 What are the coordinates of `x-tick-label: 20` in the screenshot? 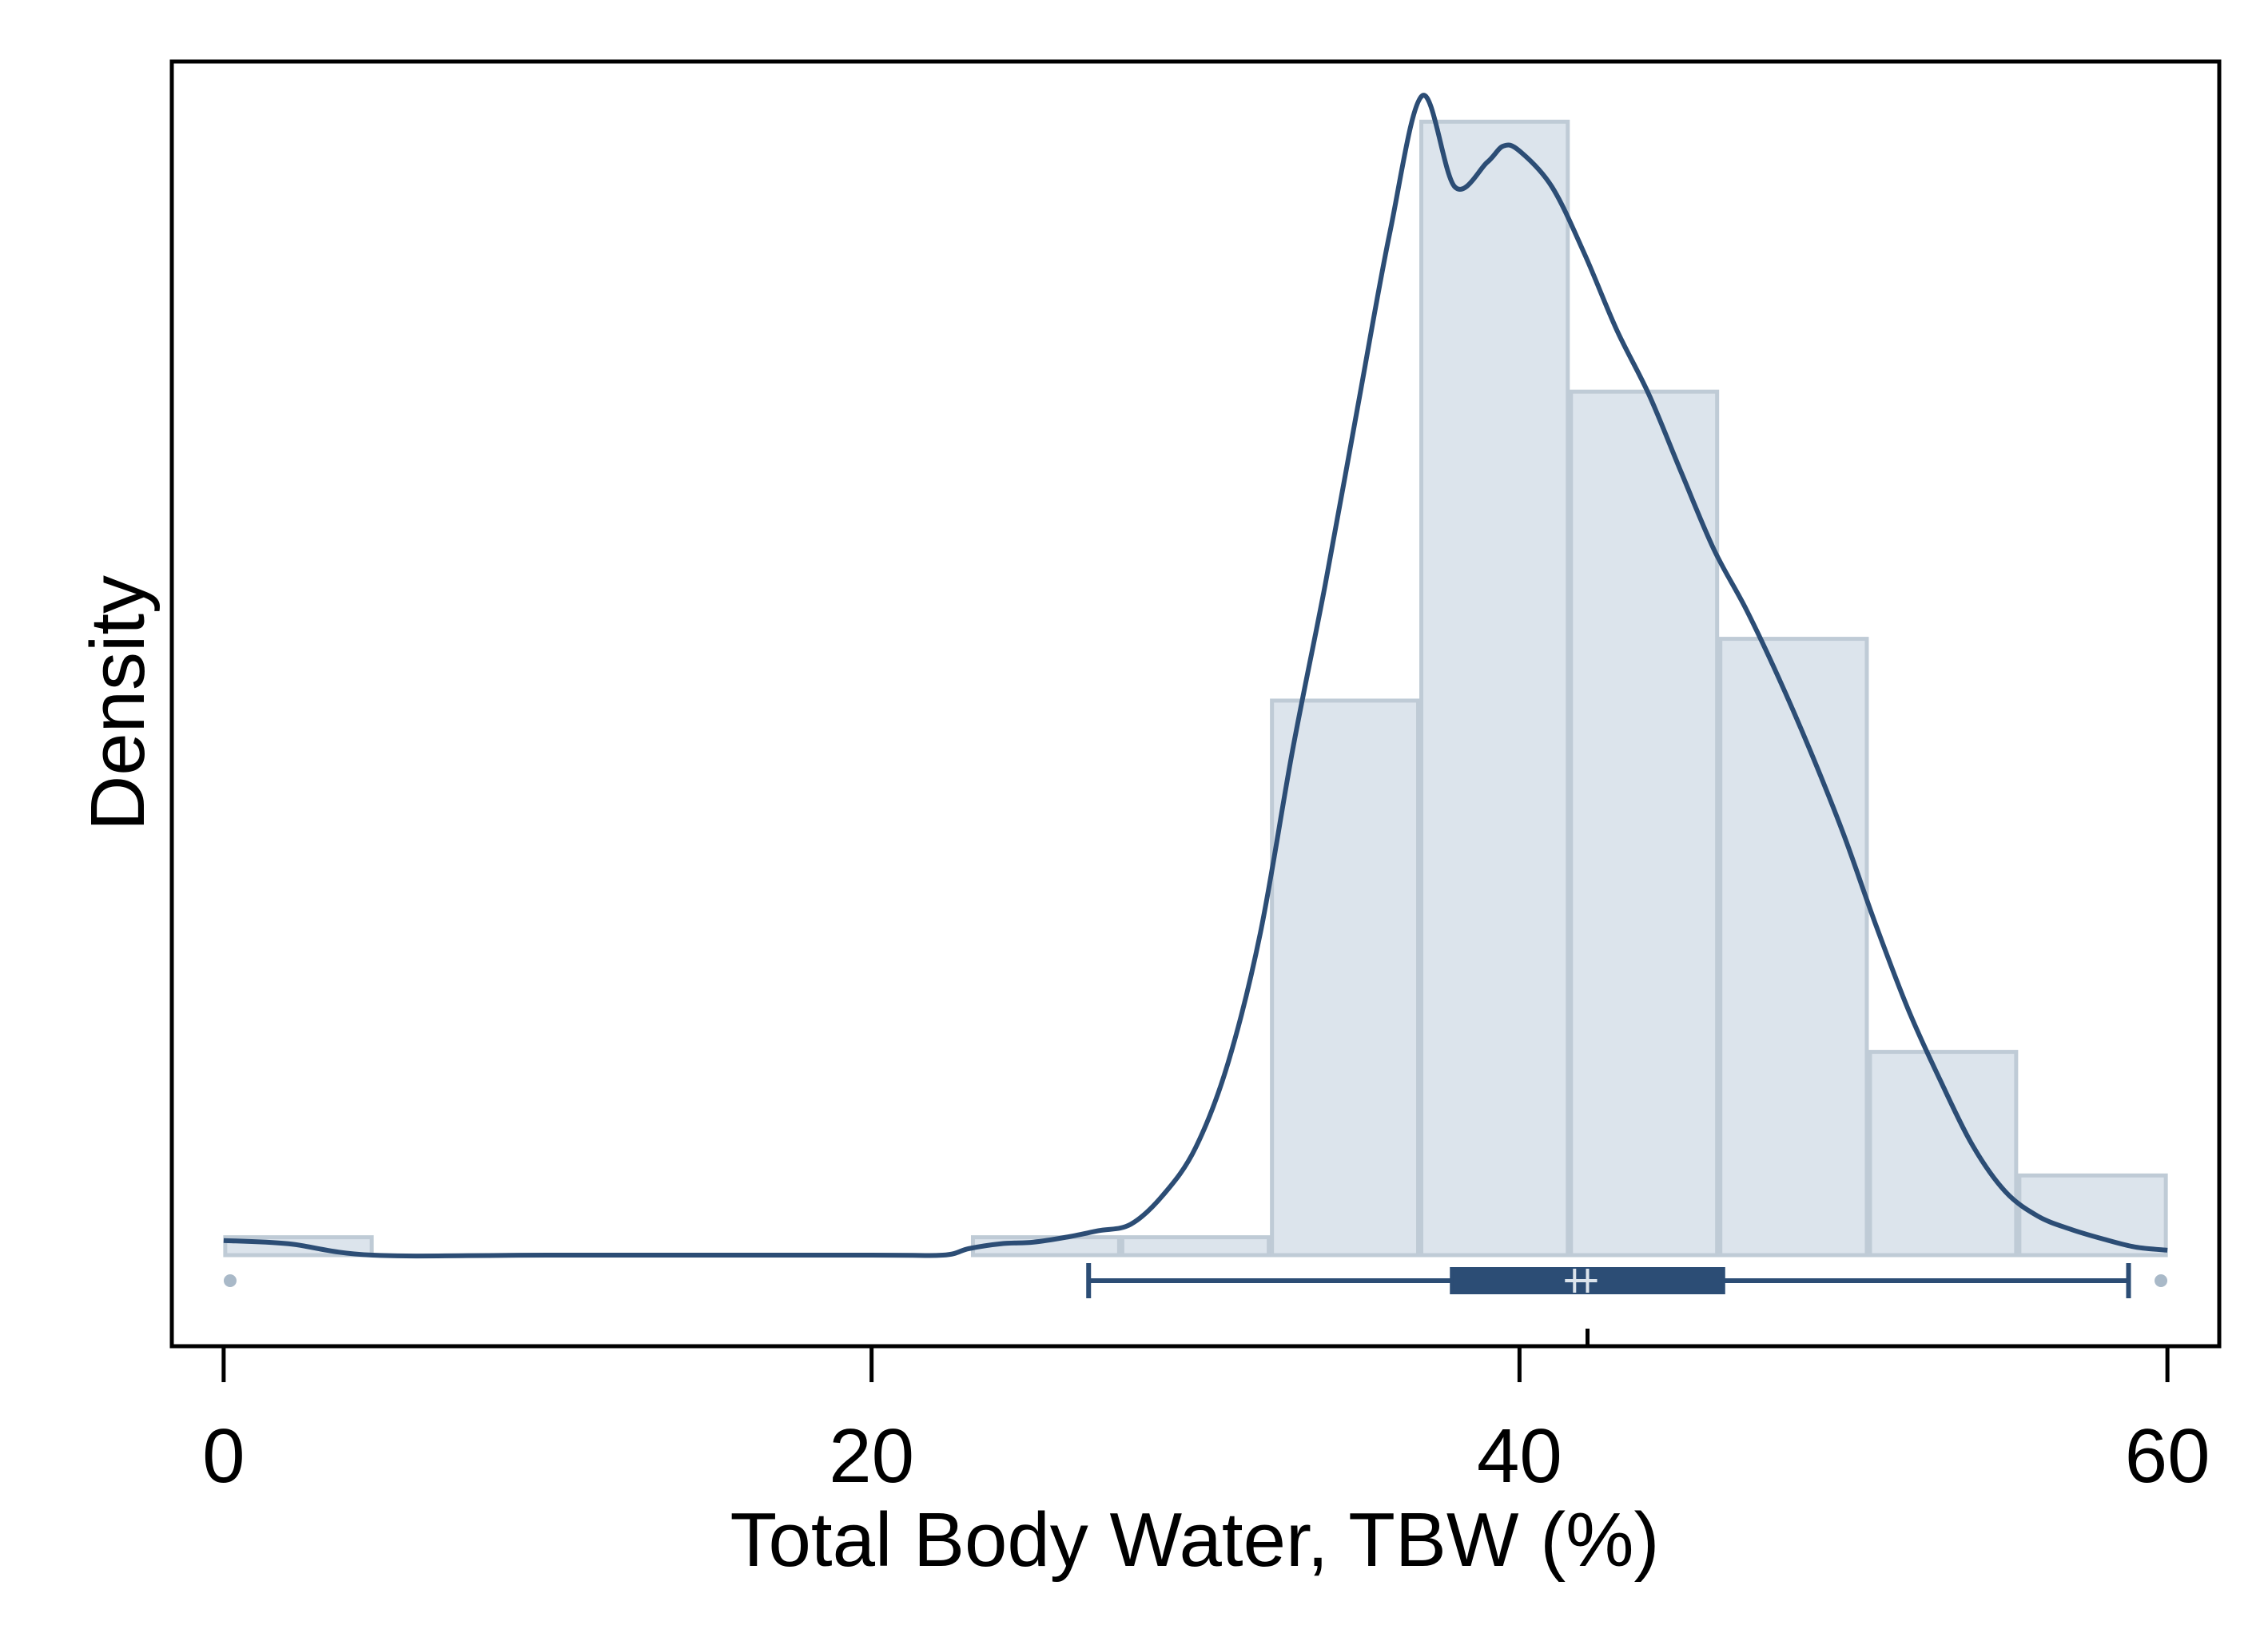 It's located at (871, 1456).